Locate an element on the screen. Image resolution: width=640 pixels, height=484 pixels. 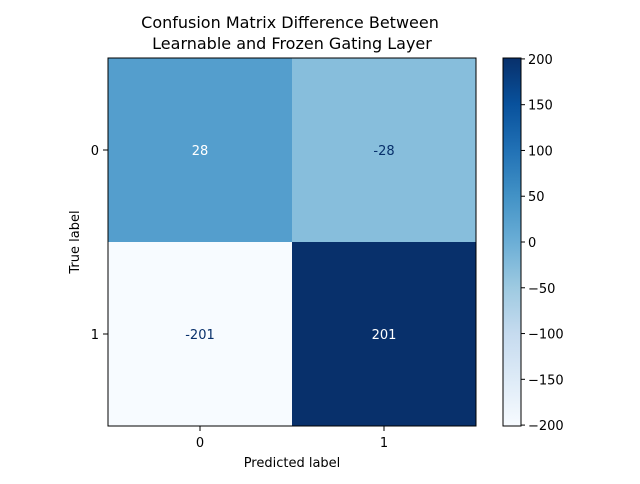
x-axis-label: Predicted label is located at coordinates (292, 463).